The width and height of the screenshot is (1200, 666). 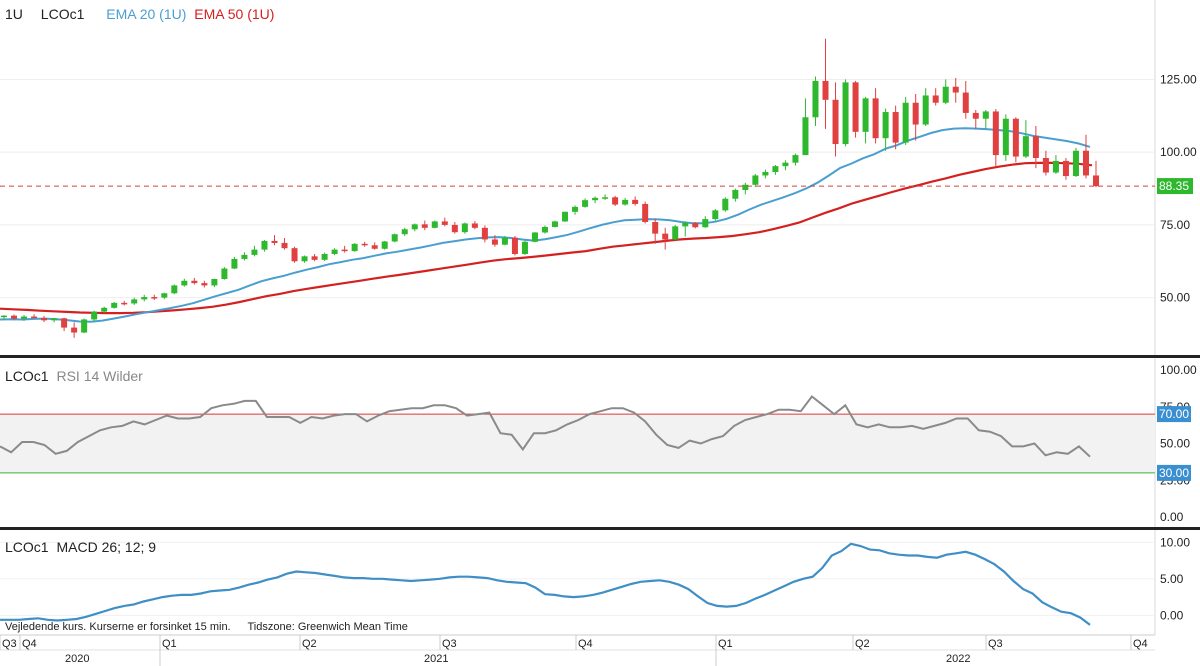 I want to click on macd-panel: 10.00 5.00 0.00, so click(x=595, y=580).